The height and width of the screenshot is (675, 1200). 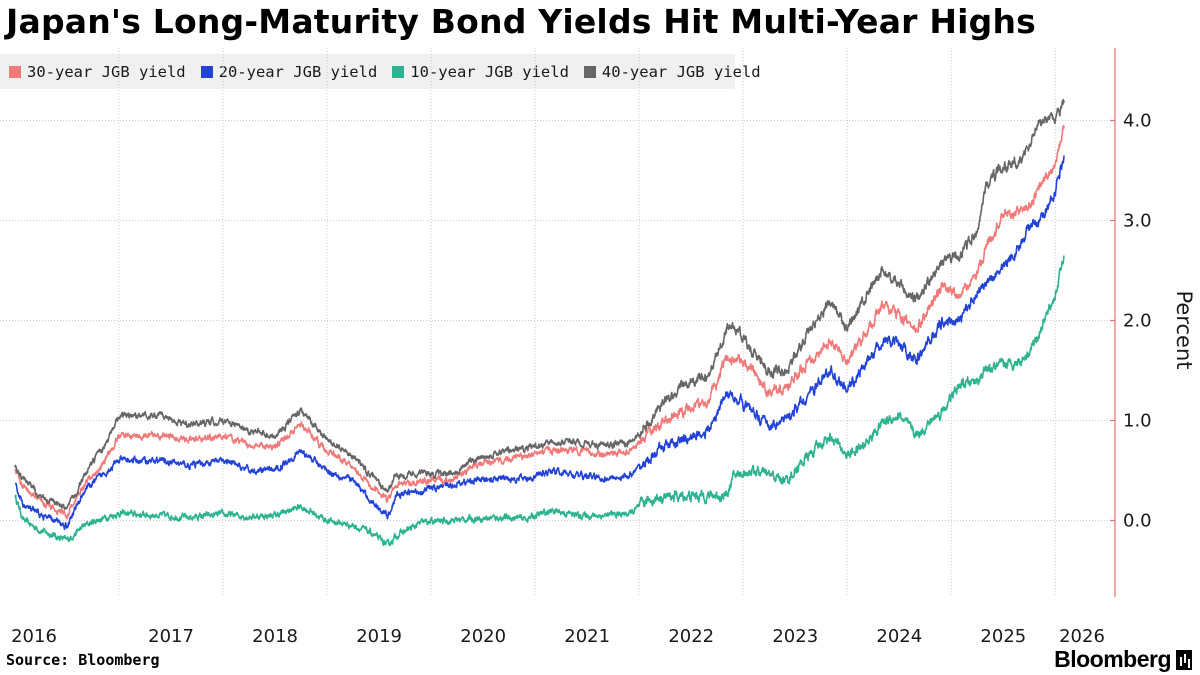 What do you see at coordinates (379, 636) in the screenshot?
I see `x-tick-label: 2019` at bounding box center [379, 636].